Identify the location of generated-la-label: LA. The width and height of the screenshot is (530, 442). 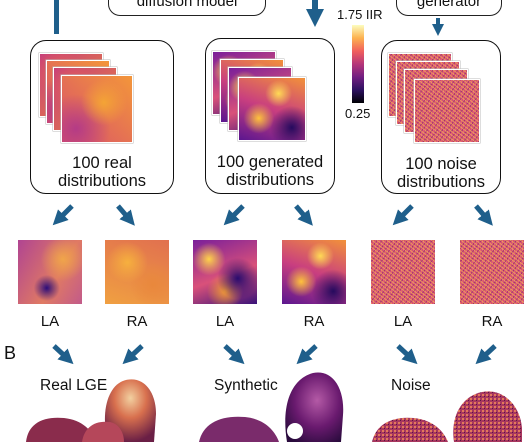
(225, 321).